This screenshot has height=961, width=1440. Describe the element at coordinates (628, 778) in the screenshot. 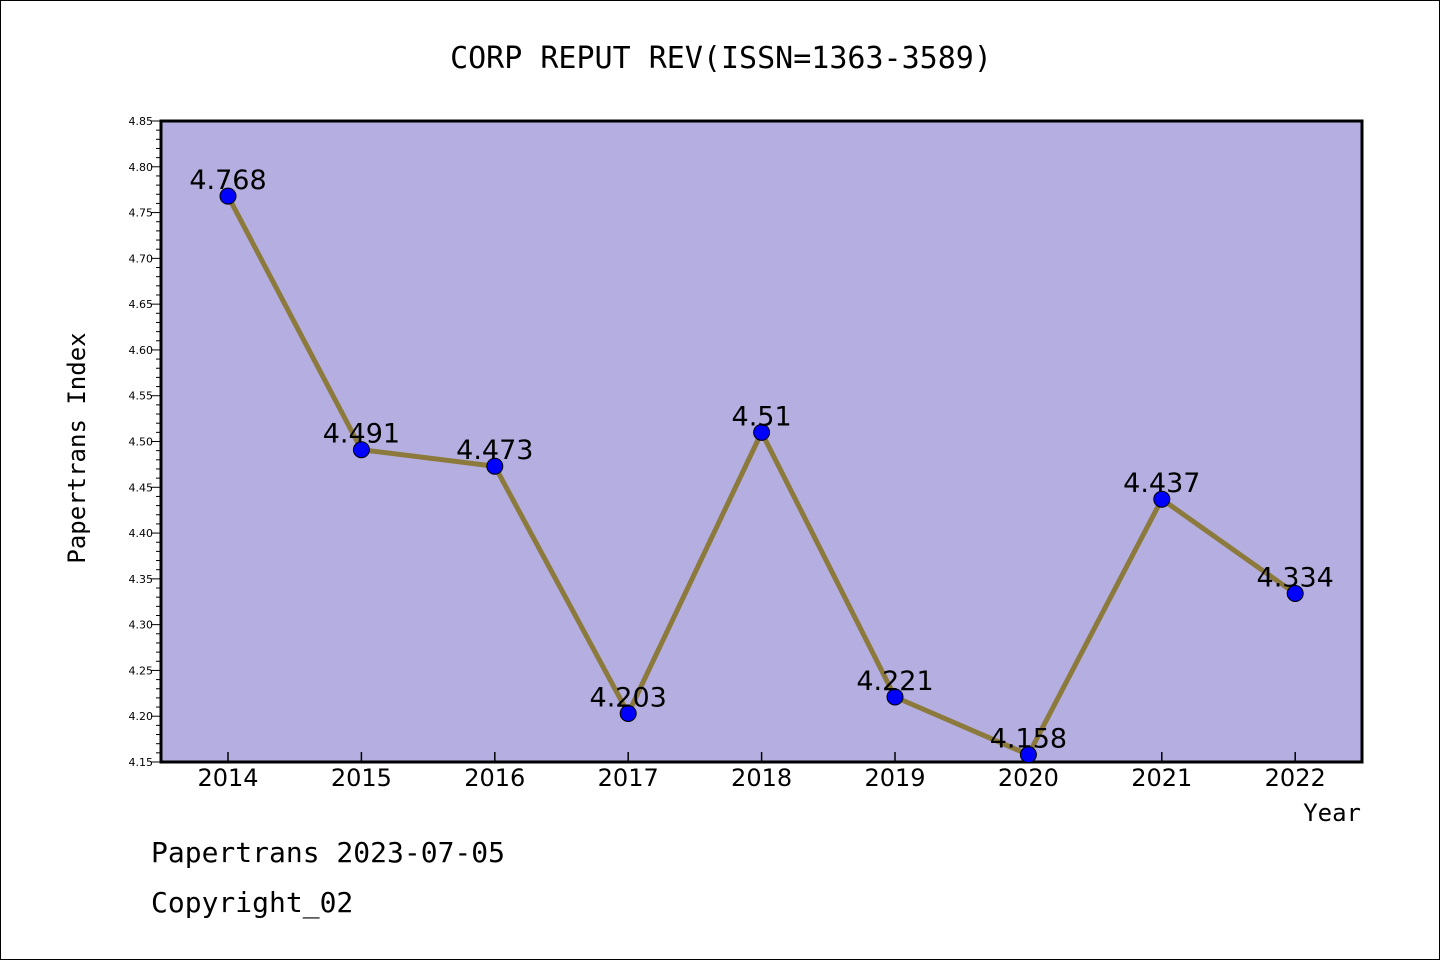

I see `x-tick-label: 2017` at that location.